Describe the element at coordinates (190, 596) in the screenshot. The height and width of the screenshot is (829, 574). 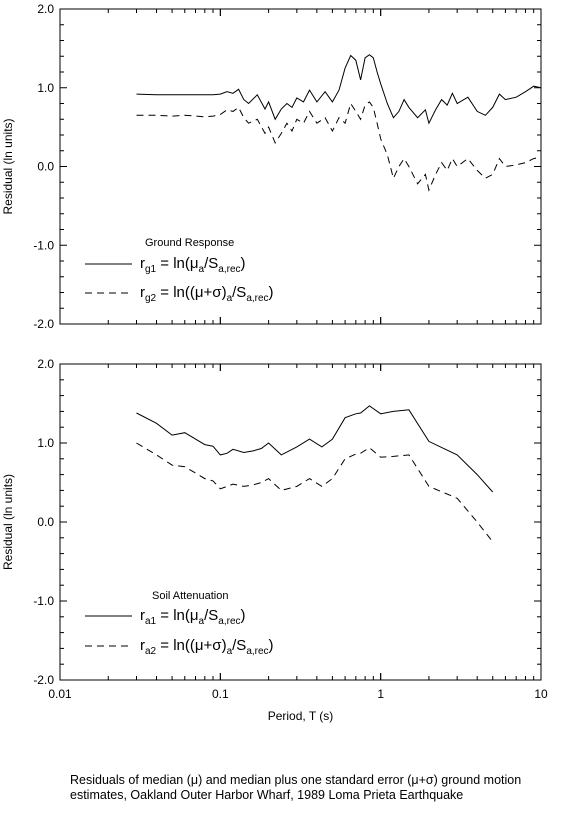
I see `legend-title: Soil Attenuation` at that location.